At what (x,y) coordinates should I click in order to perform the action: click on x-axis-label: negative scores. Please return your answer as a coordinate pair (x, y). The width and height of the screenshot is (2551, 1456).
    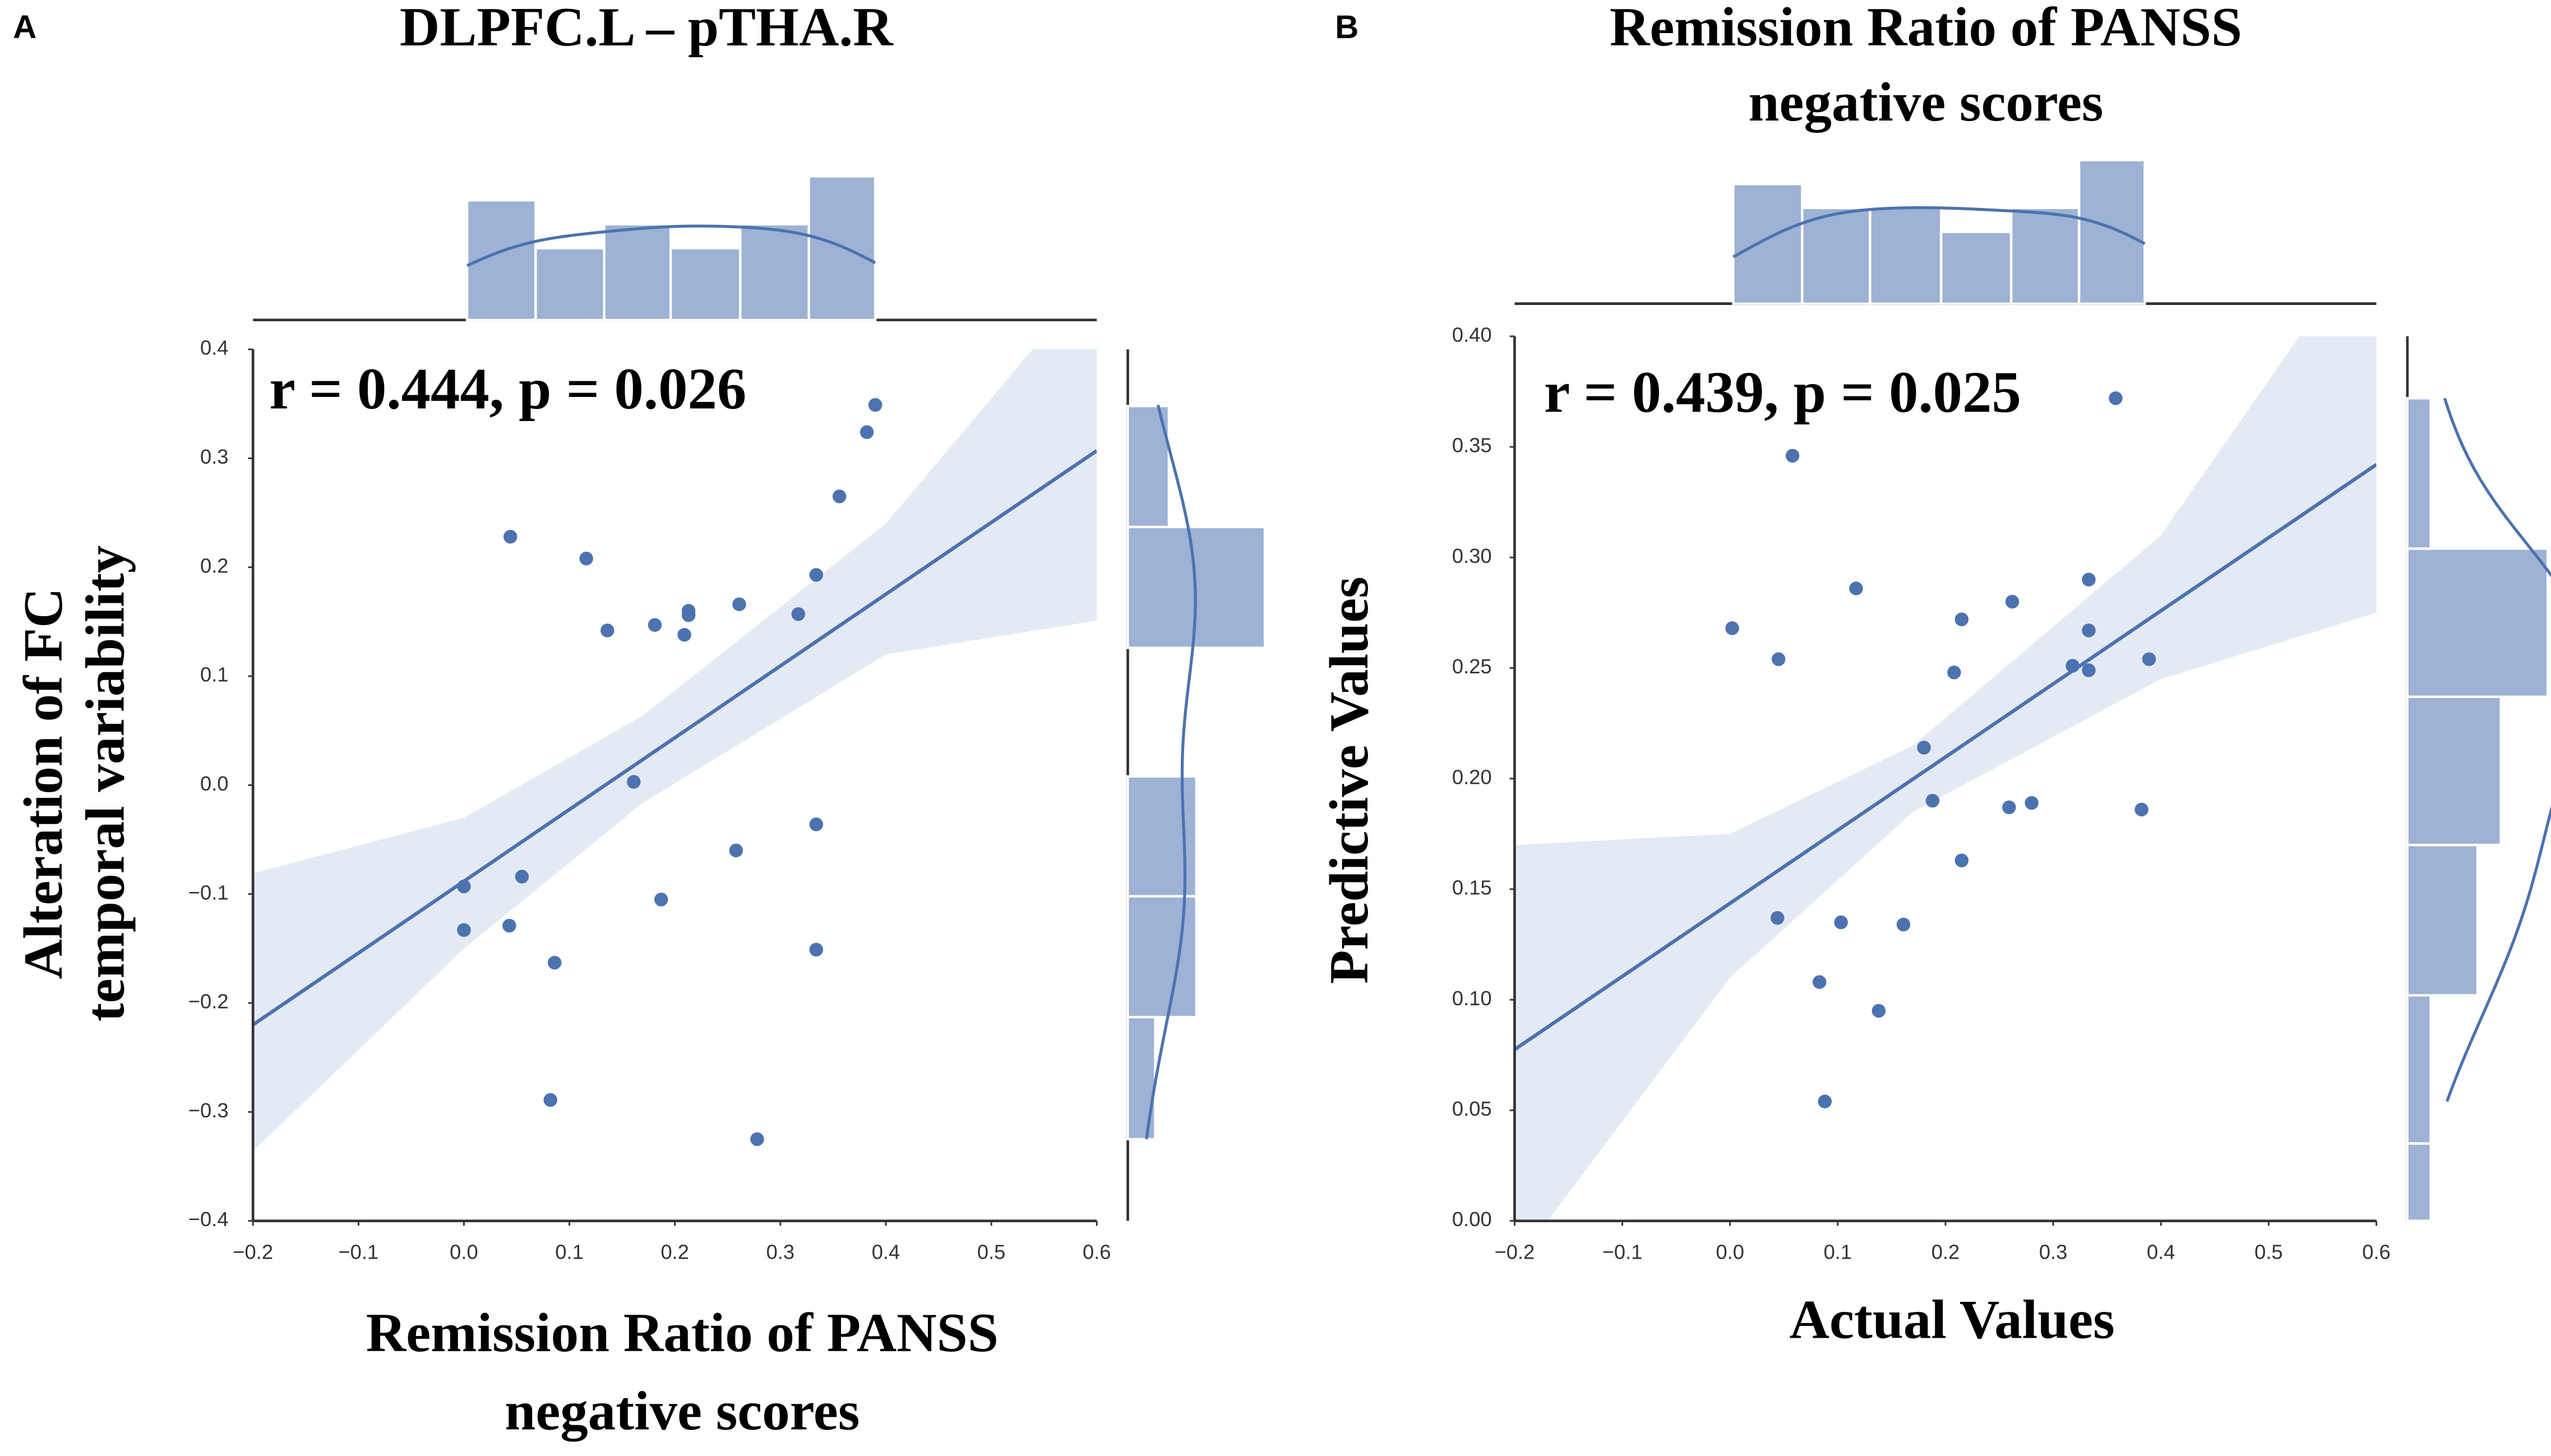
    Looking at the image, I should click on (682, 1411).